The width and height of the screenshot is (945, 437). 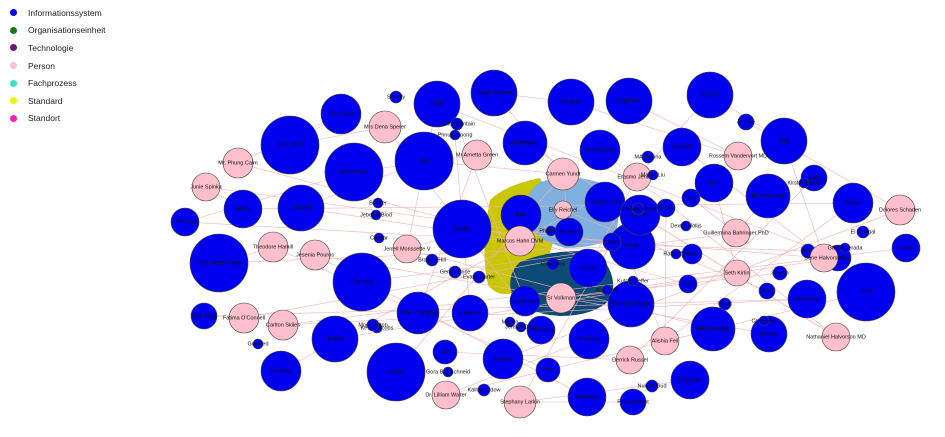 What do you see at coordinates (589, 339) in the screenshot?
I see `graph-node-s29: Inventory` at bounding box center [589, 339].